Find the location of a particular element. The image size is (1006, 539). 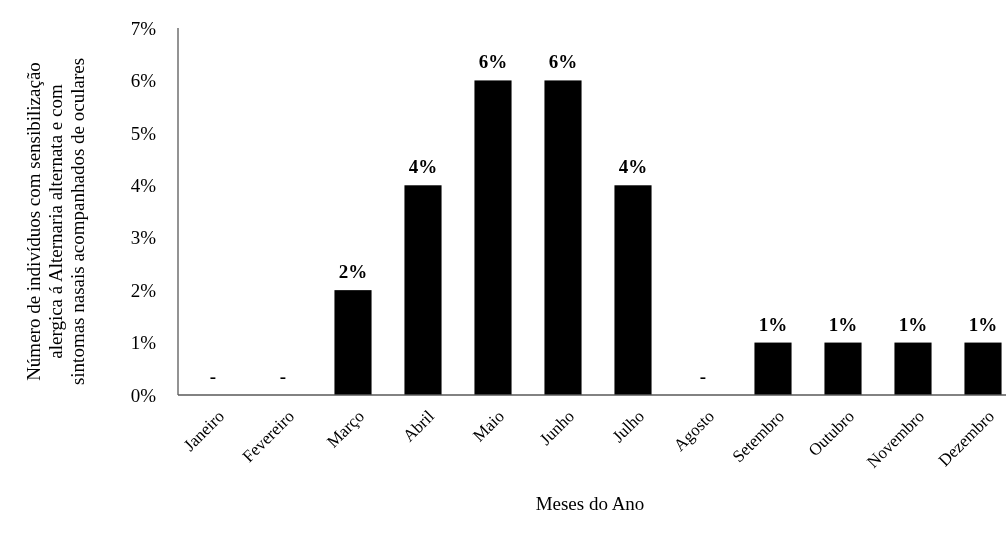

y-tick-label: 2% is located at coordinates (143, 290).